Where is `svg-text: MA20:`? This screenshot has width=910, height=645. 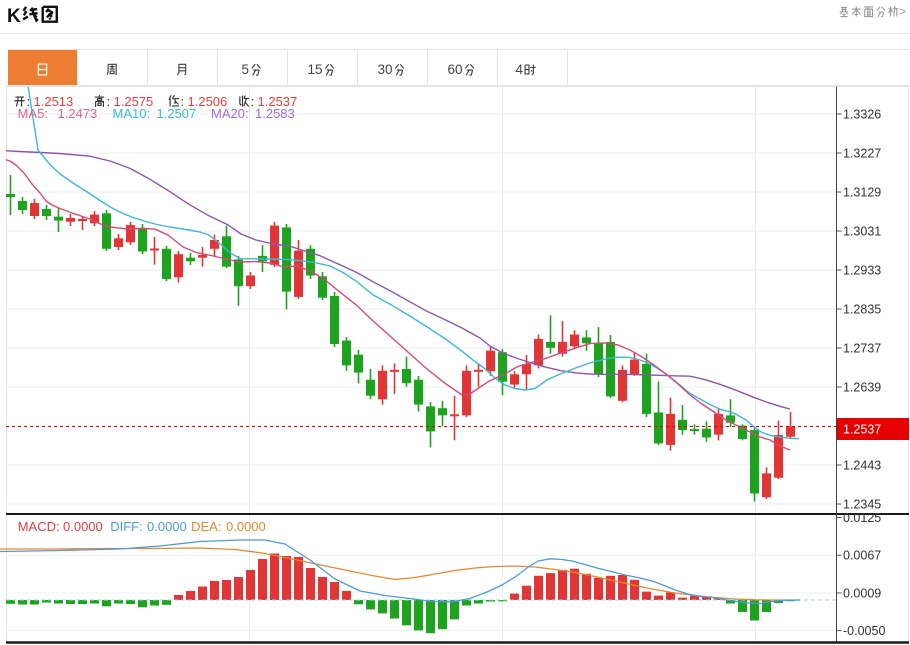
svg-text: MA20: is located at coordinates (230, 113).